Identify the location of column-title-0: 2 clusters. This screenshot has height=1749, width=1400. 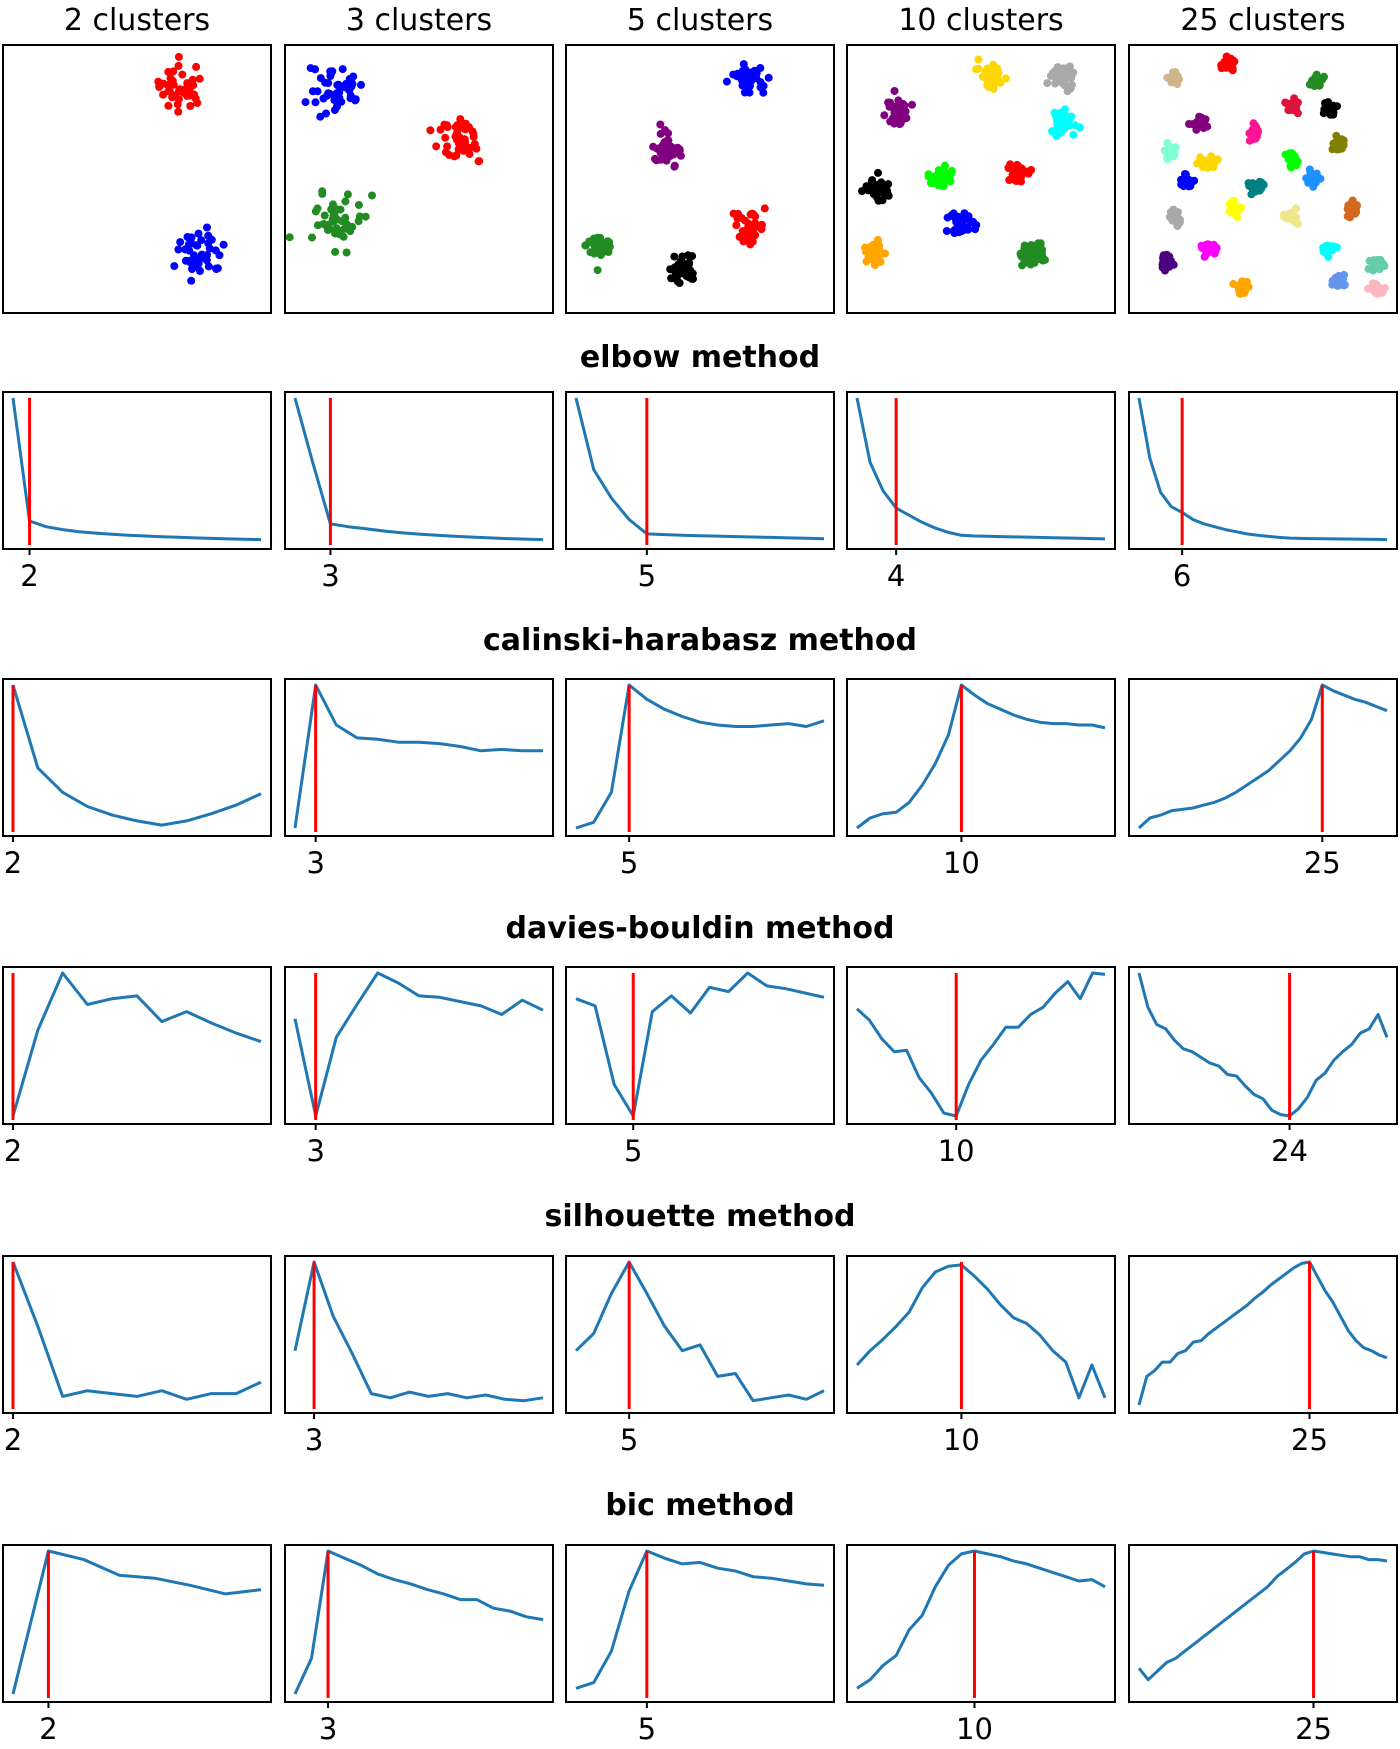
(137, 20).